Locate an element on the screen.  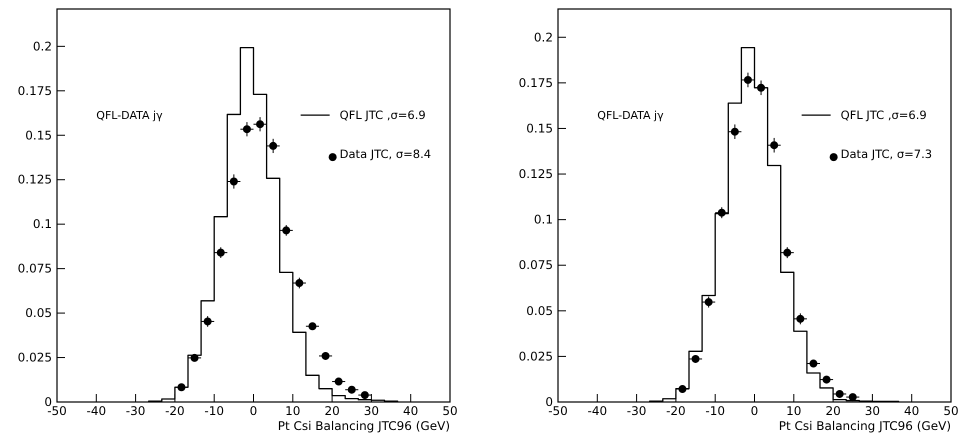
legend-label: Data JTC, σ=7.3 is located at coordinates (886, 154).